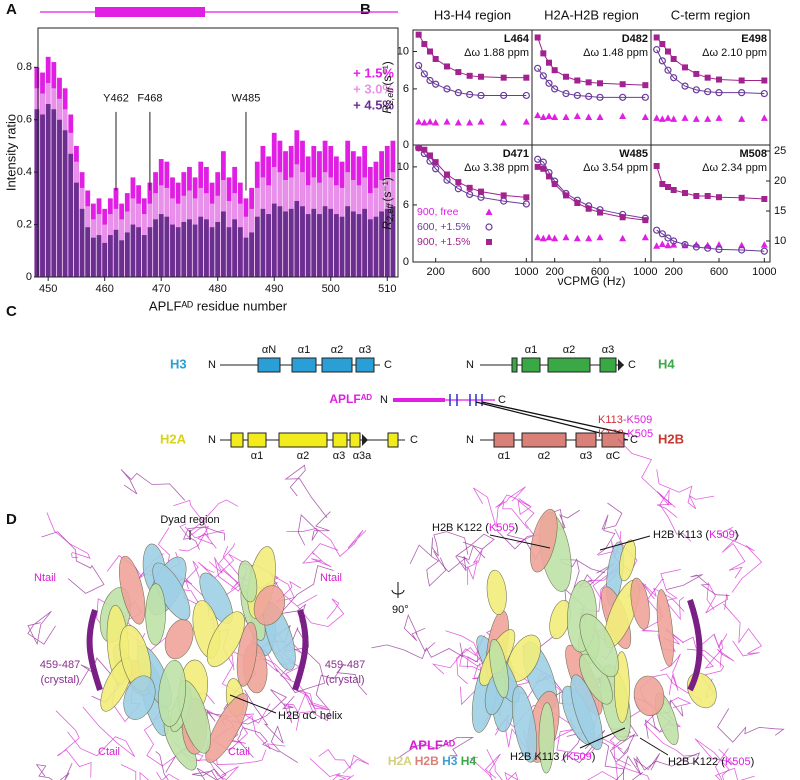  Describe the element at coordinates (435, 272) in the screenshot. I see `x-tick-label: 200` at that location.